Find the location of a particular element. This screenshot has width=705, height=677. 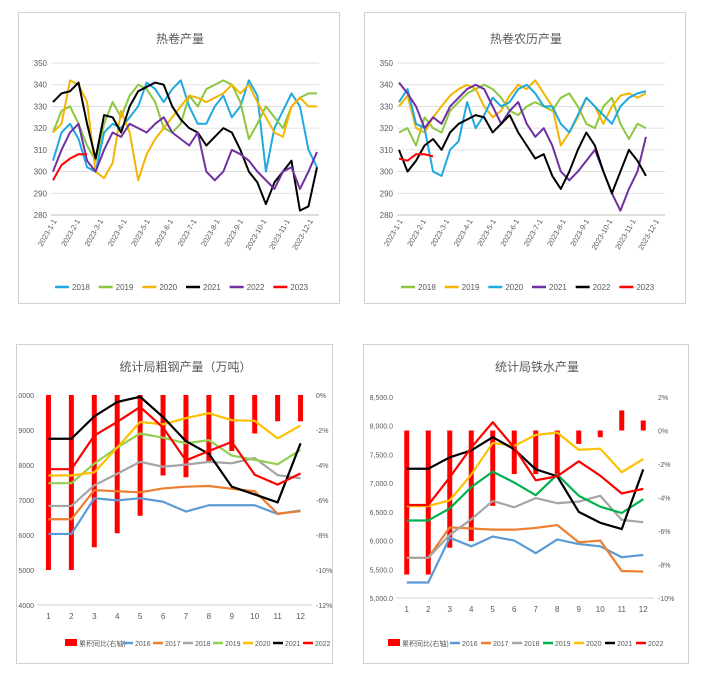

y-tick-label: 310 is located at coordinates (41, 150).